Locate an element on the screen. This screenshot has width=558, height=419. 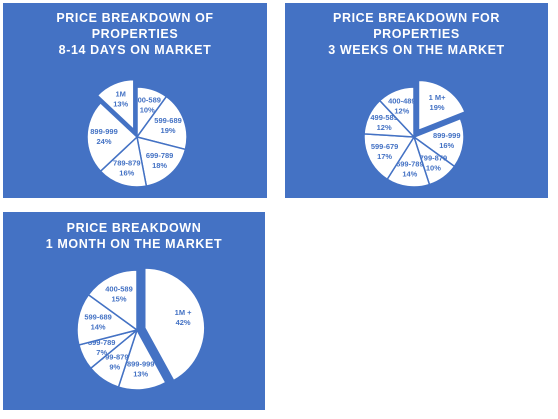
slice-category-label: 499-589 is located at coordinates (384, 117).